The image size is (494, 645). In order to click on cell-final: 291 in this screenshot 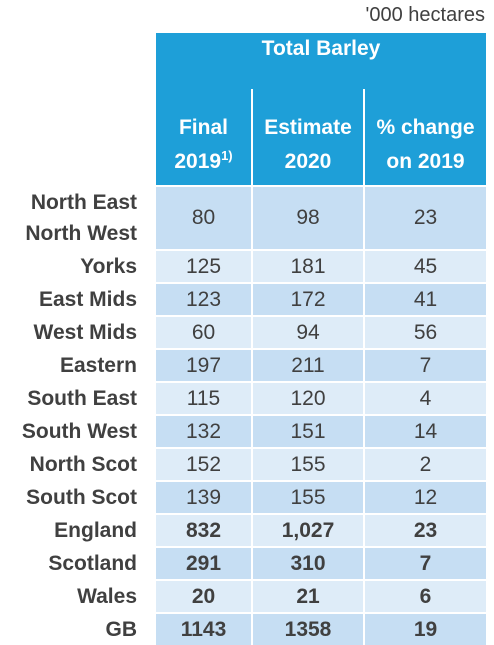, I will do `click(204, 563)`.